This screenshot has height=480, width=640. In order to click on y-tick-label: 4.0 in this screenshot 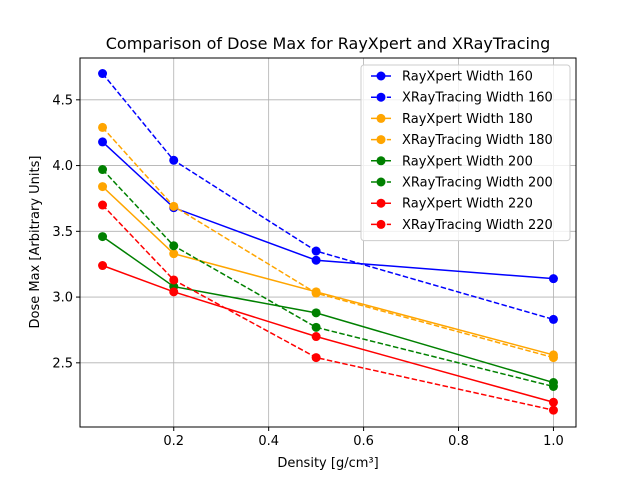, I will do `click(62, 166)`.